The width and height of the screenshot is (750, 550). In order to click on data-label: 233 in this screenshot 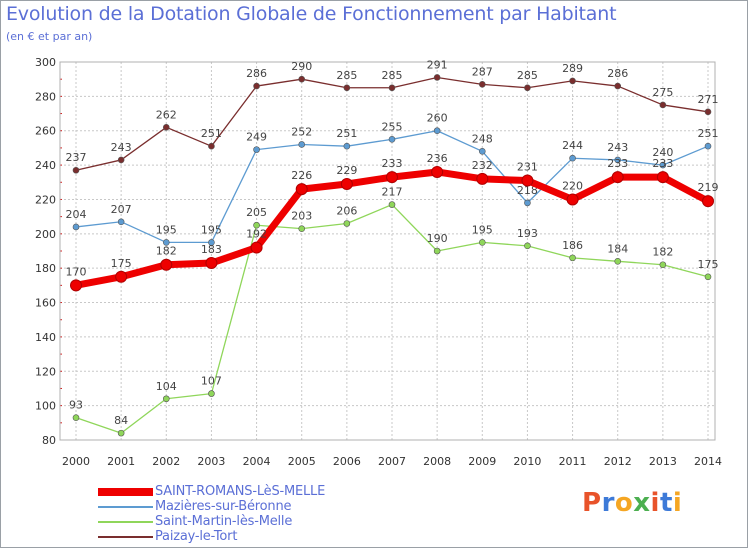, I will do `click(617, 163)`.